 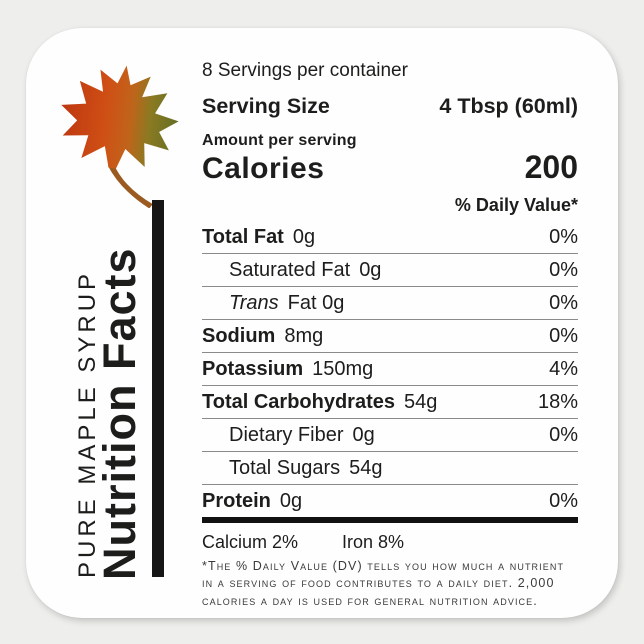 I want to click on nutrient-name: Potassium, so click(x=253, y=368).